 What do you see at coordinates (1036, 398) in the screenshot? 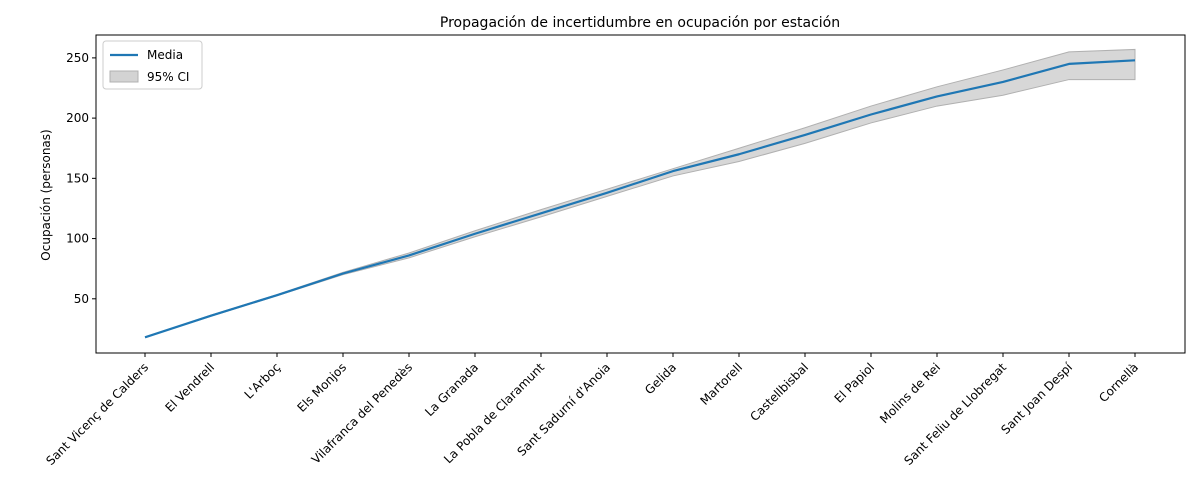
I see `x-tick-label: Sant Joan Despí` at bounding box center [1036, 398].